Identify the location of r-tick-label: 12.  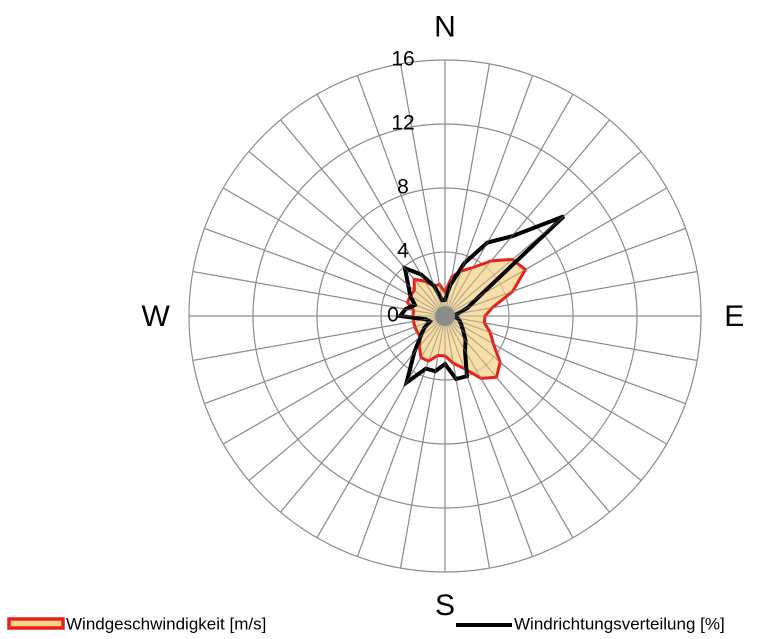
(402, 123).